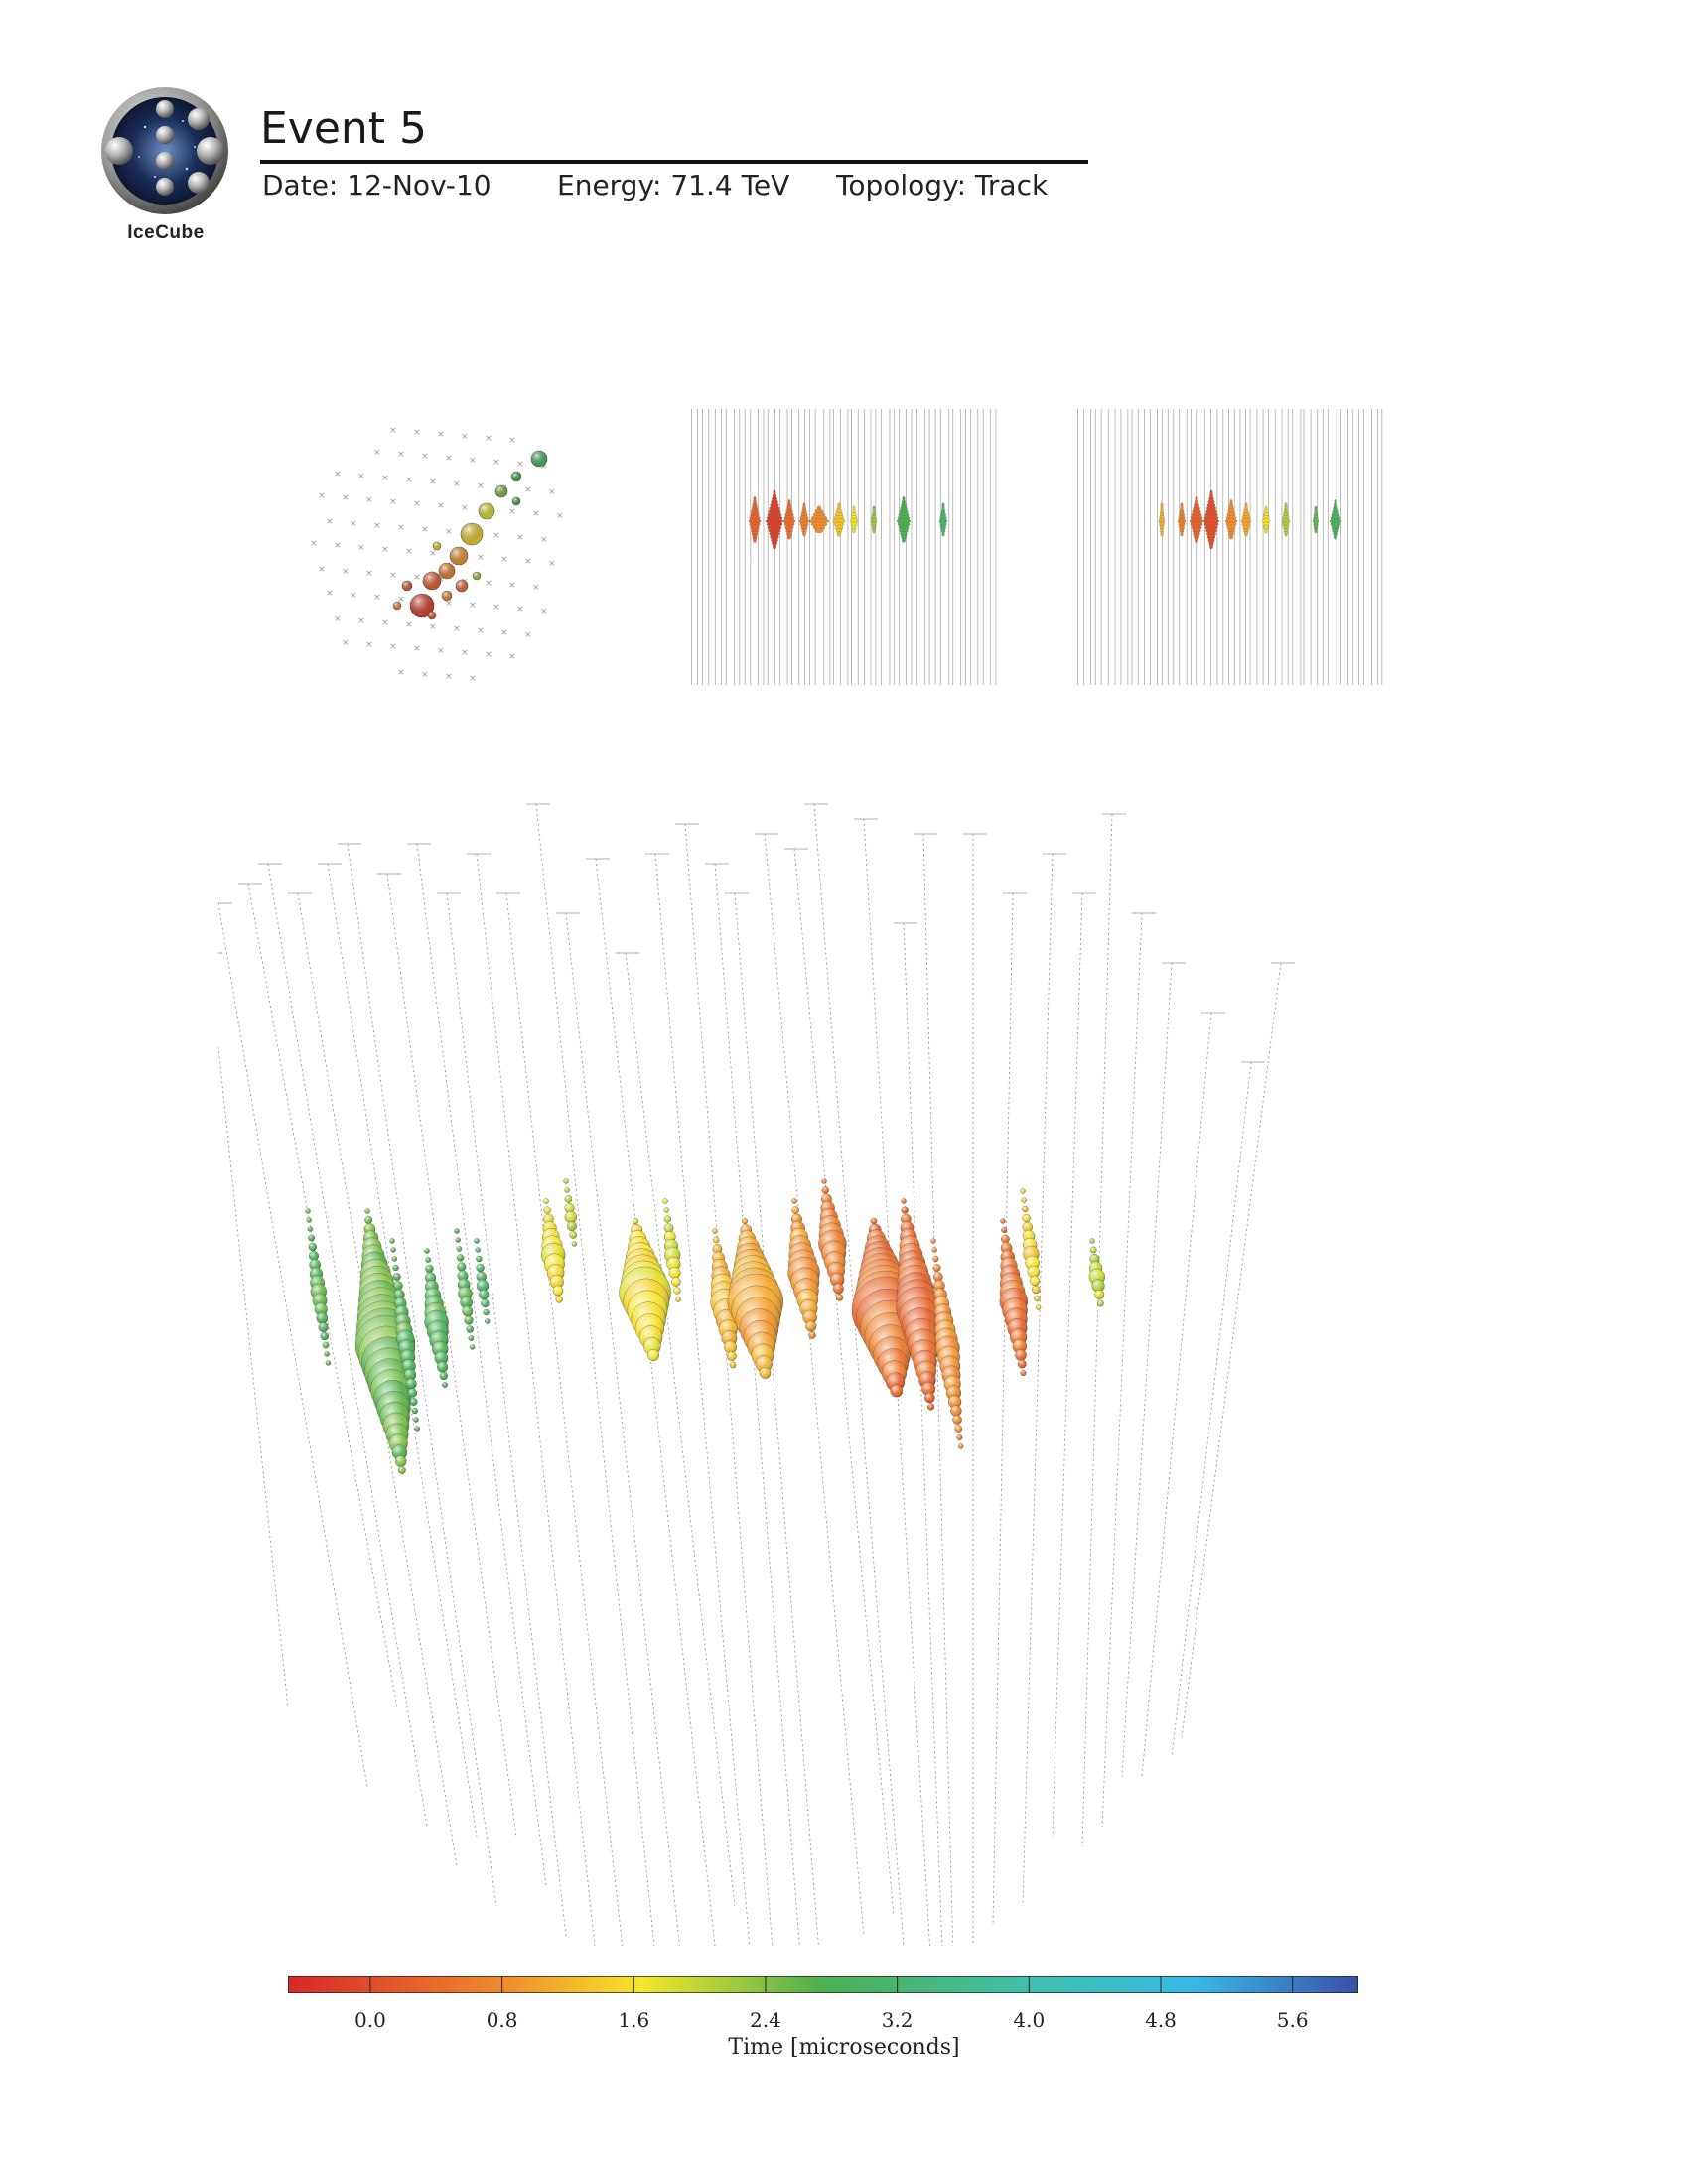 This screenshot has height=2184, width=1688. What do you see at coordinates (1292, 2020) in the screenshot?
I see `colorbar-tick-label: 5.6` at bounding box center [1292, 2020].